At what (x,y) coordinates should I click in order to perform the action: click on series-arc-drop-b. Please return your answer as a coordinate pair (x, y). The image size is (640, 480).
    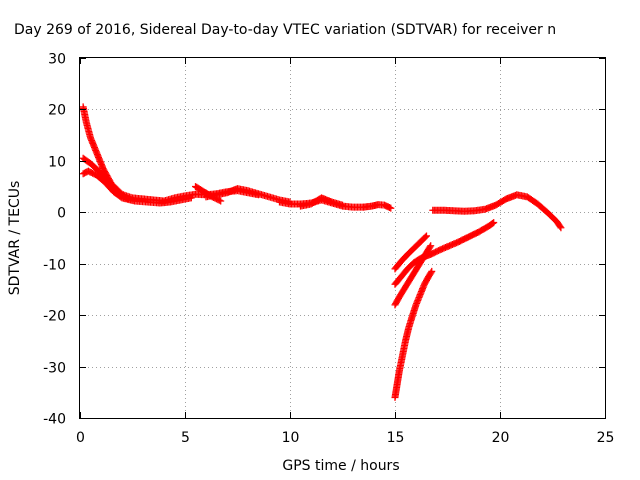
    Looking at the image, I should click on (410, 252).